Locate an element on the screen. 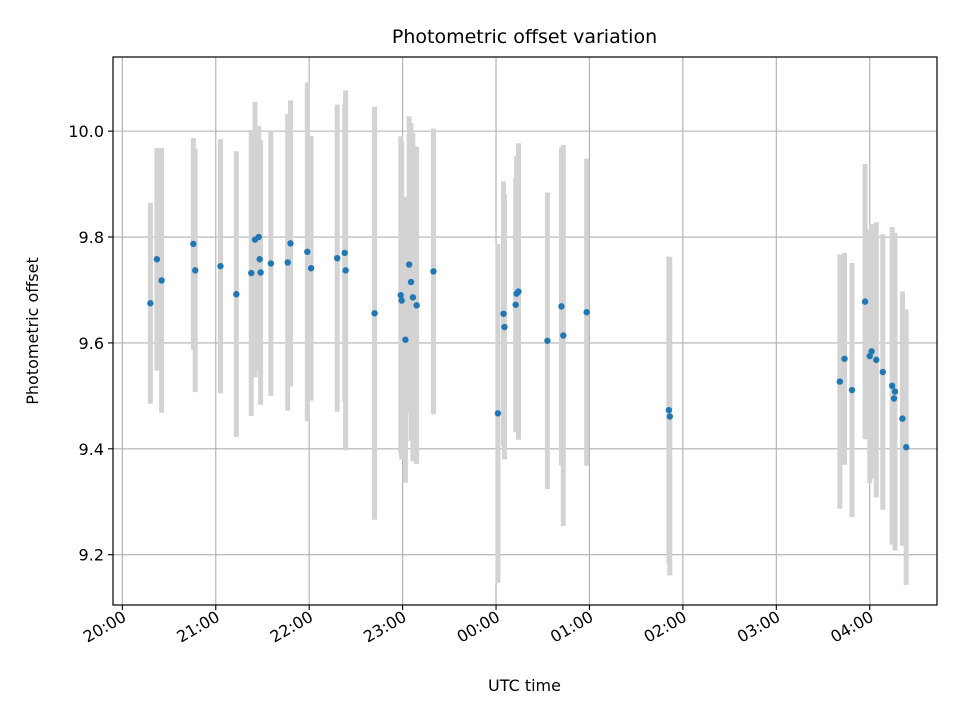 The height and width of the screenshot is (720, 960). y-tick-label: 9.4 is located at coordinates (91, 449).